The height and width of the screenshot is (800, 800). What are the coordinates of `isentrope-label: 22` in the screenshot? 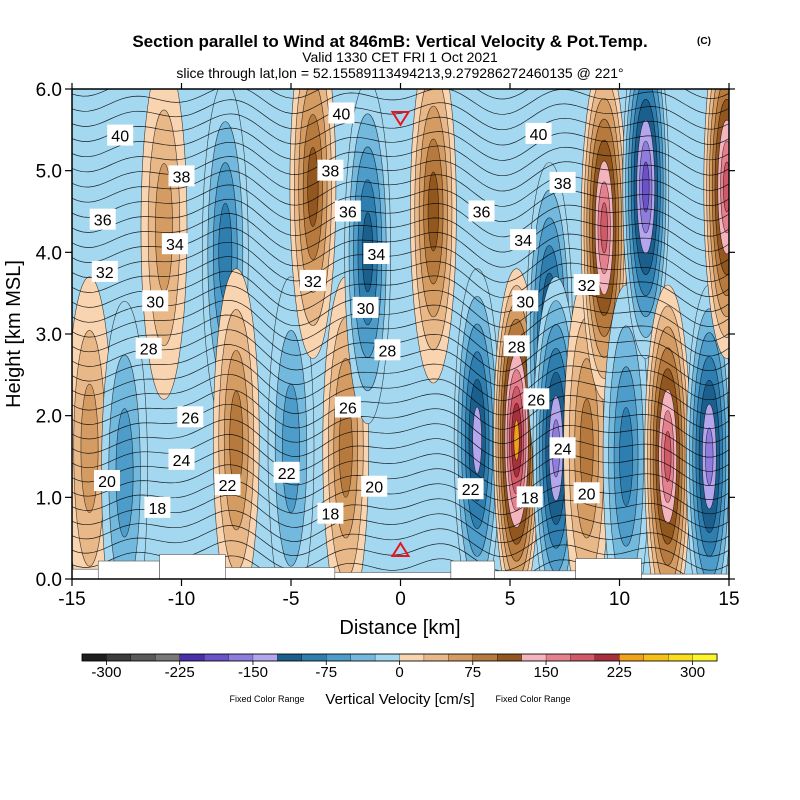 It's located at (470, 489).